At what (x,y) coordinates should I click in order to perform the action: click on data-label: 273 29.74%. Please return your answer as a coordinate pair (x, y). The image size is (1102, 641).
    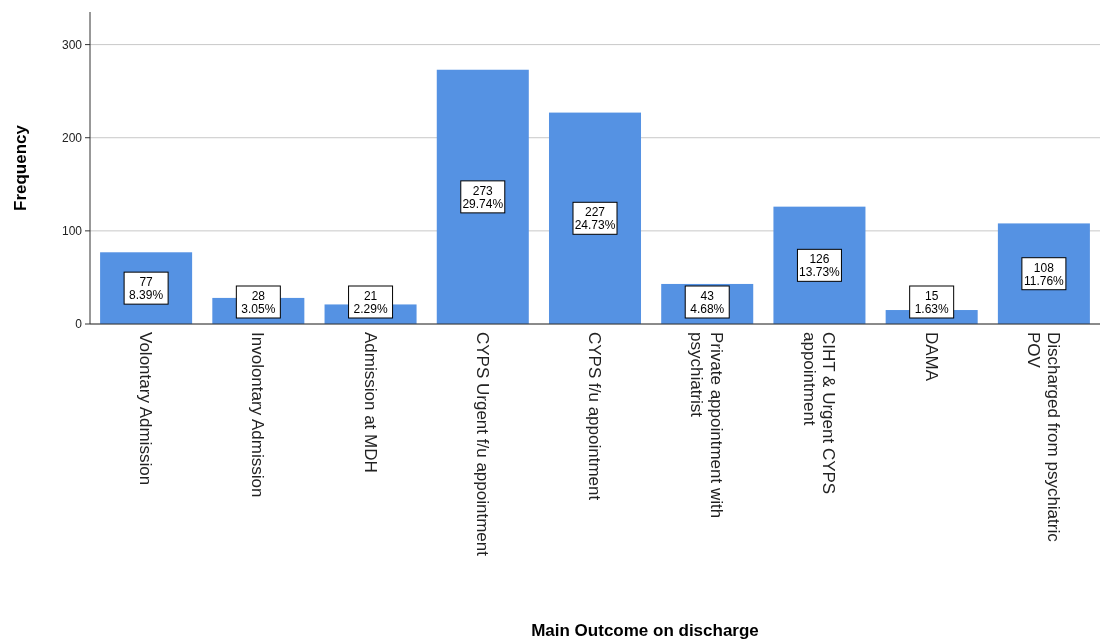
    Looking at the image, I should click on (483, 197).